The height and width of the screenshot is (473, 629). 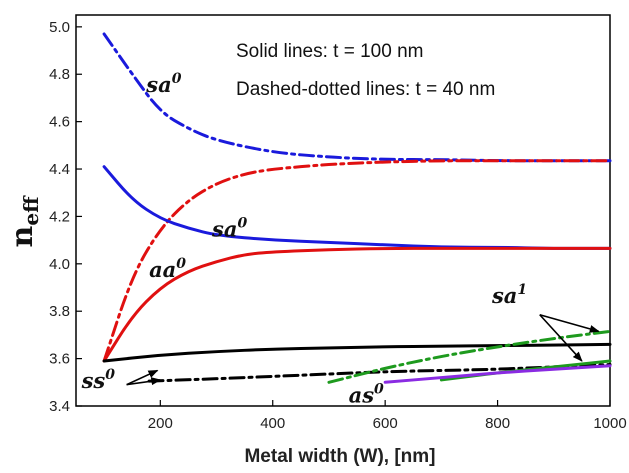 What do you see at coordinates (497, 374) in the screenshot?
I see `series-line-as0` at bounding box center [497, 374].